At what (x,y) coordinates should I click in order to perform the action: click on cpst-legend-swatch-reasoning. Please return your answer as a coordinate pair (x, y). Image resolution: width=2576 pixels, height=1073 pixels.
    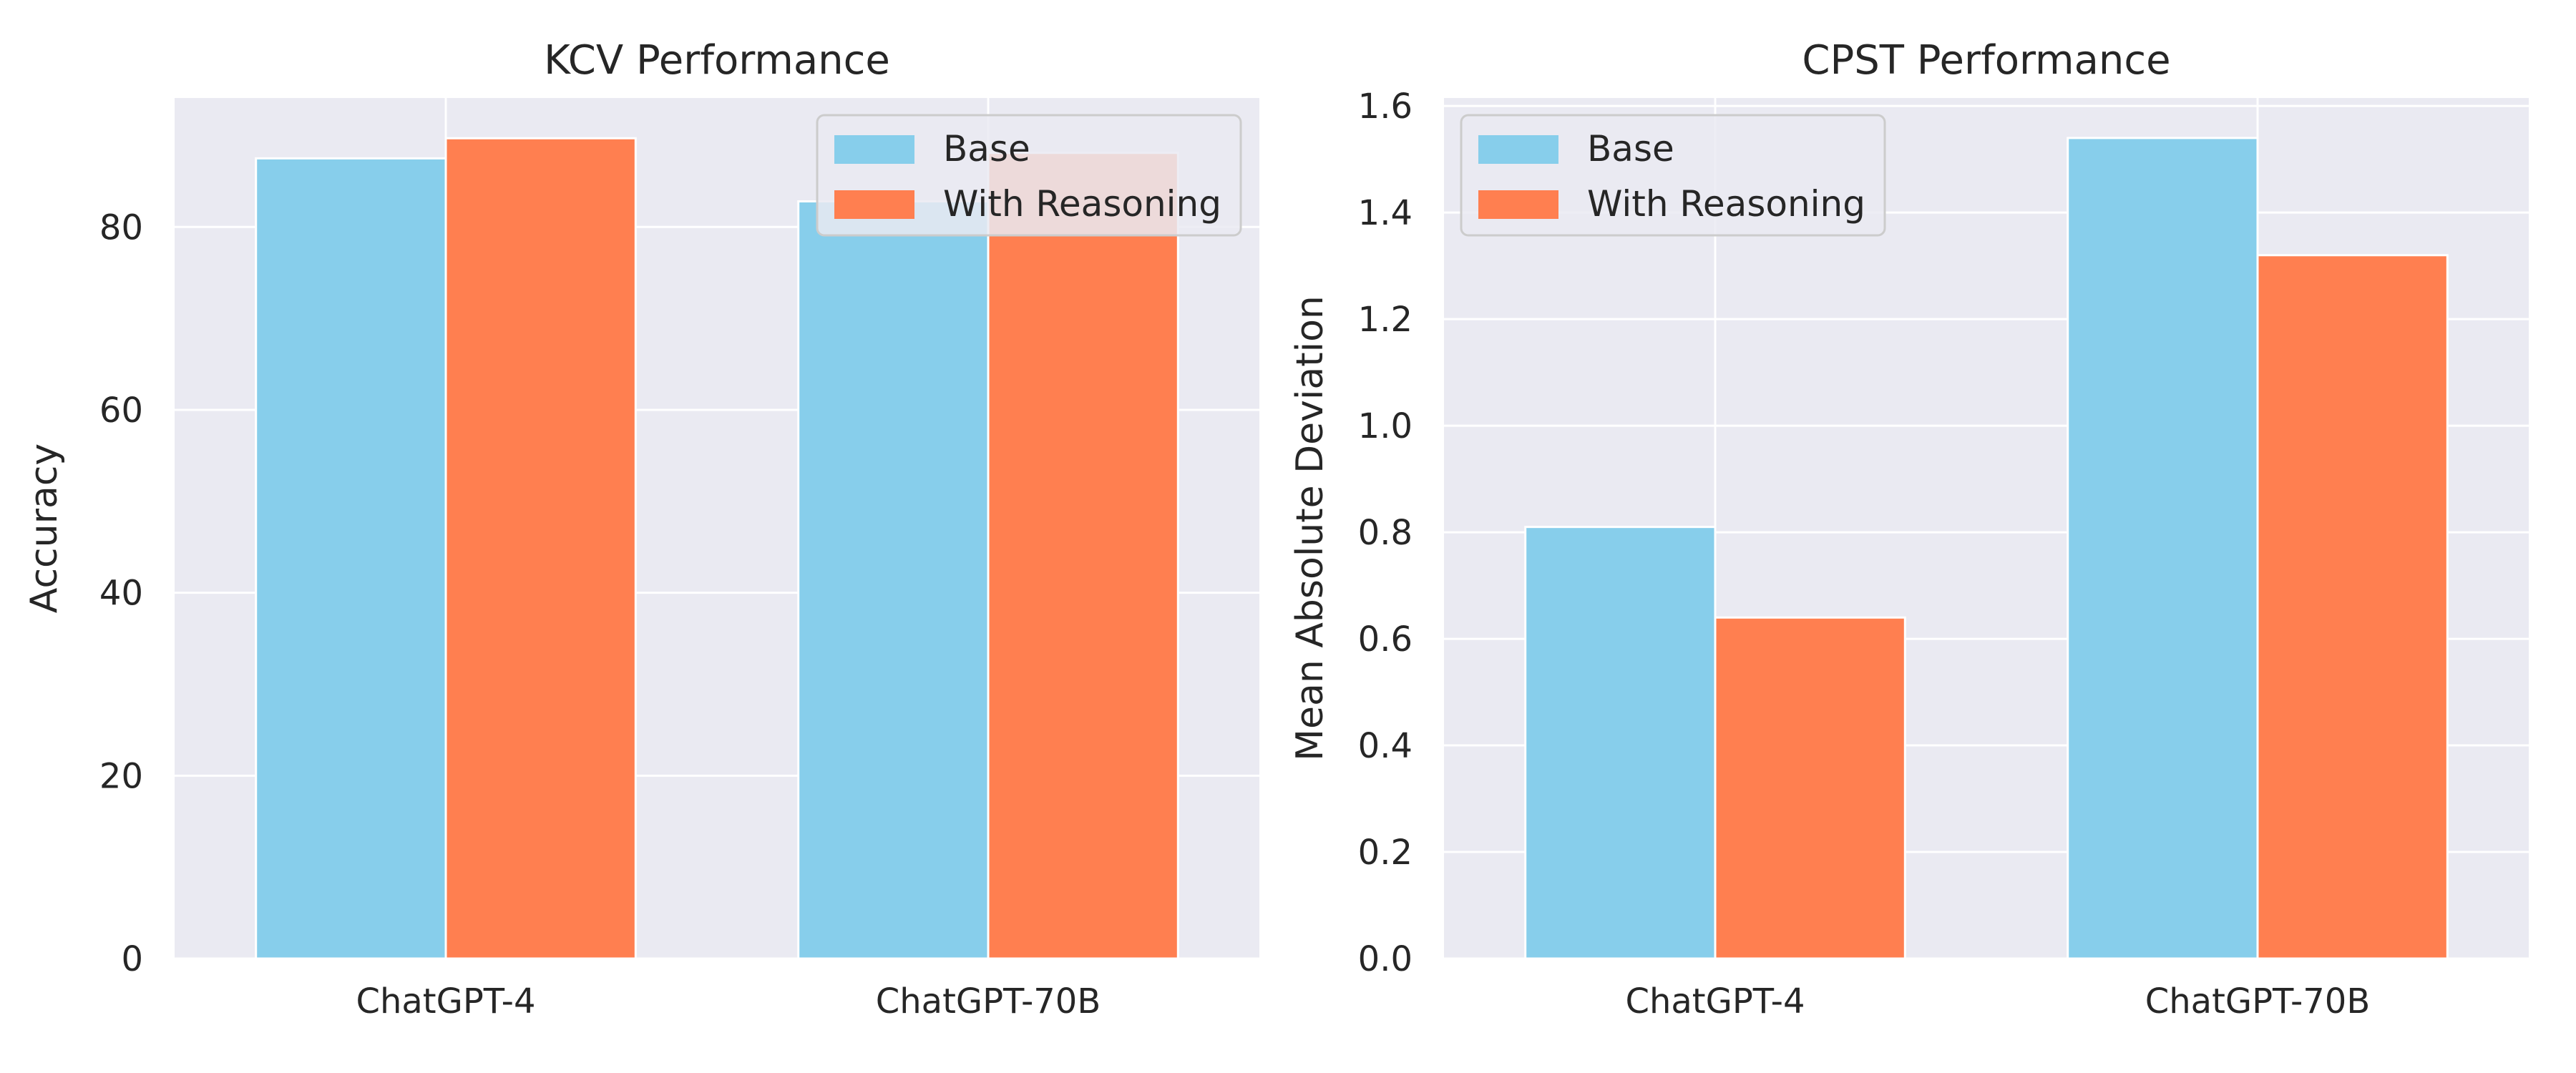
    Looking at the image, I should click on (1518, 205).